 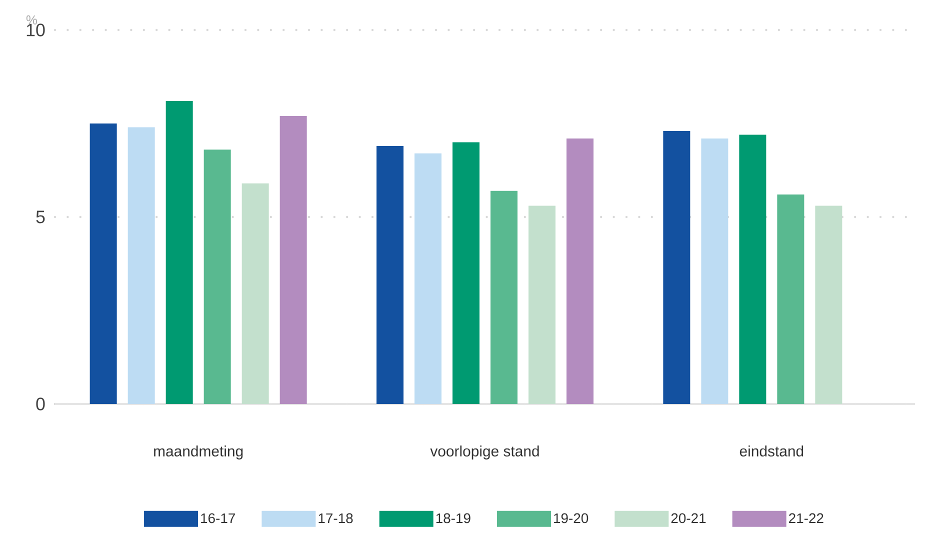 What do you see at coordinates (198, 453) in the screenshot?
I see `x-tick-label: maandmeting` at bounding box center [198, 453].